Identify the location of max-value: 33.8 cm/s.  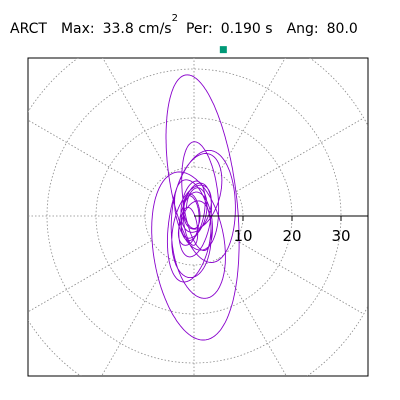
(137, 28).